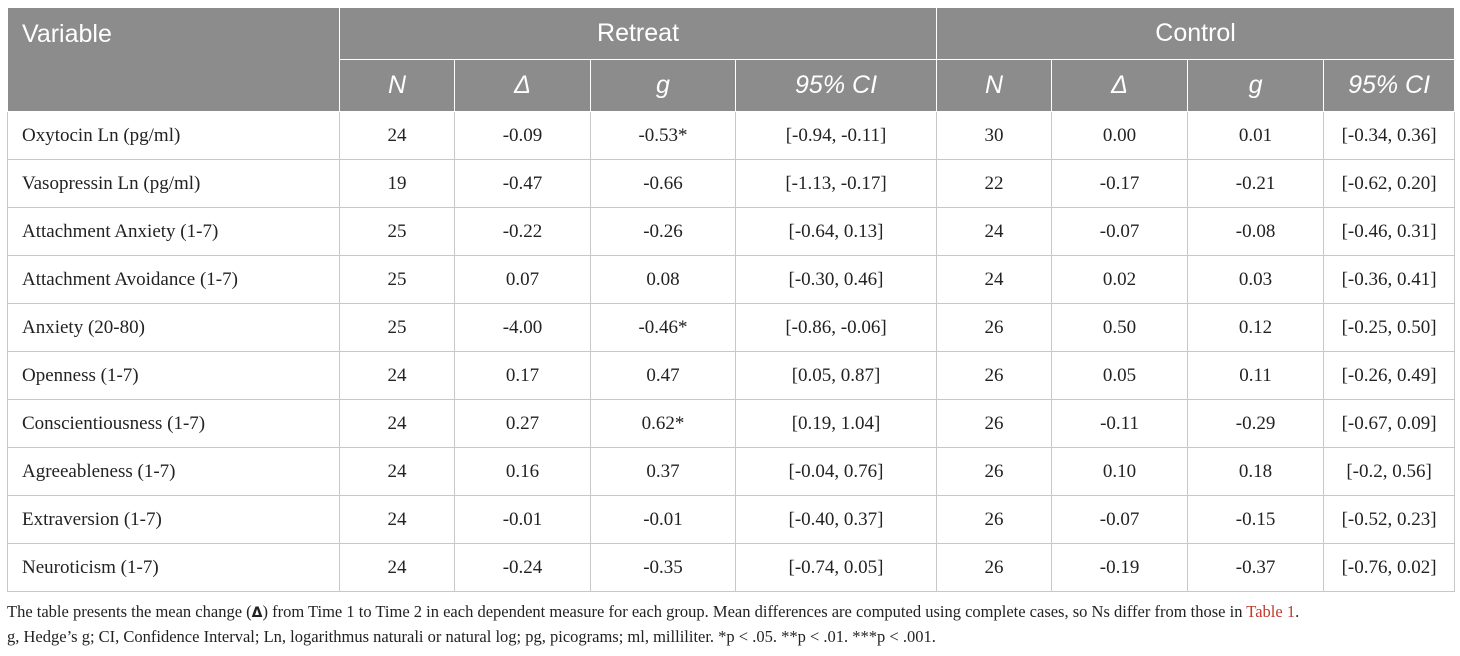 This screenshot has width=1460, height=656. What do you see at coordinates (1389, 183) in the screenshot?
I see `control-ci-cell: [-0.62, 0.20]` at bounding box center [1389, 183].